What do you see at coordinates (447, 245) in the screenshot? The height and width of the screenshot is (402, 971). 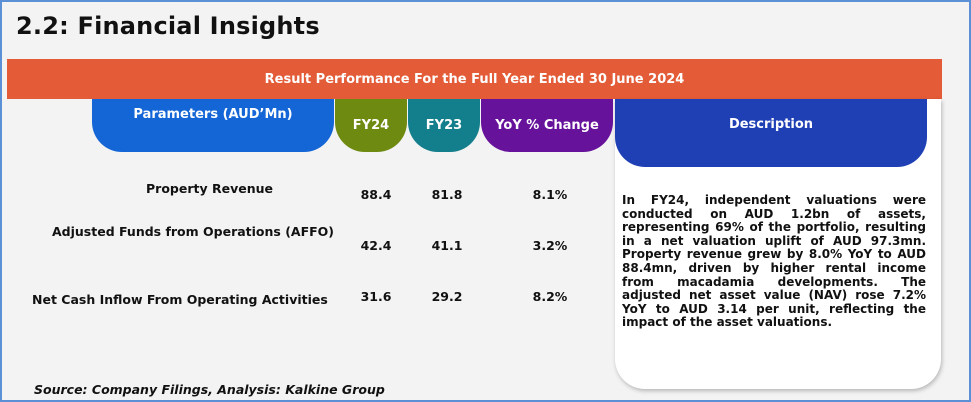 I see `cell-fy23: 41.1` at bounding box center [447, 245].